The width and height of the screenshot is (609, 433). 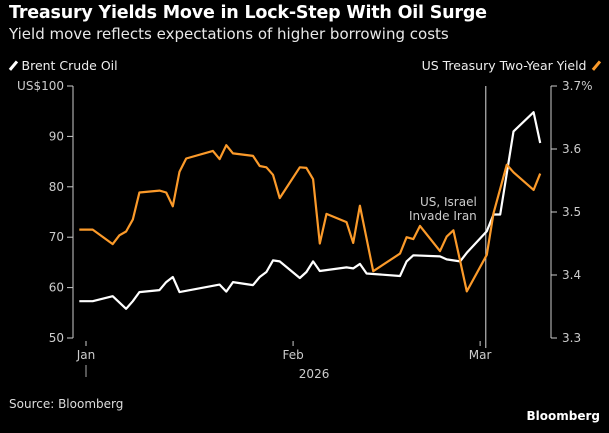 What do you see at coordinates (563, 416) in the screenshot?
I see `bloomberg-logo: Bloomberg` at bounding box center [563, 416].